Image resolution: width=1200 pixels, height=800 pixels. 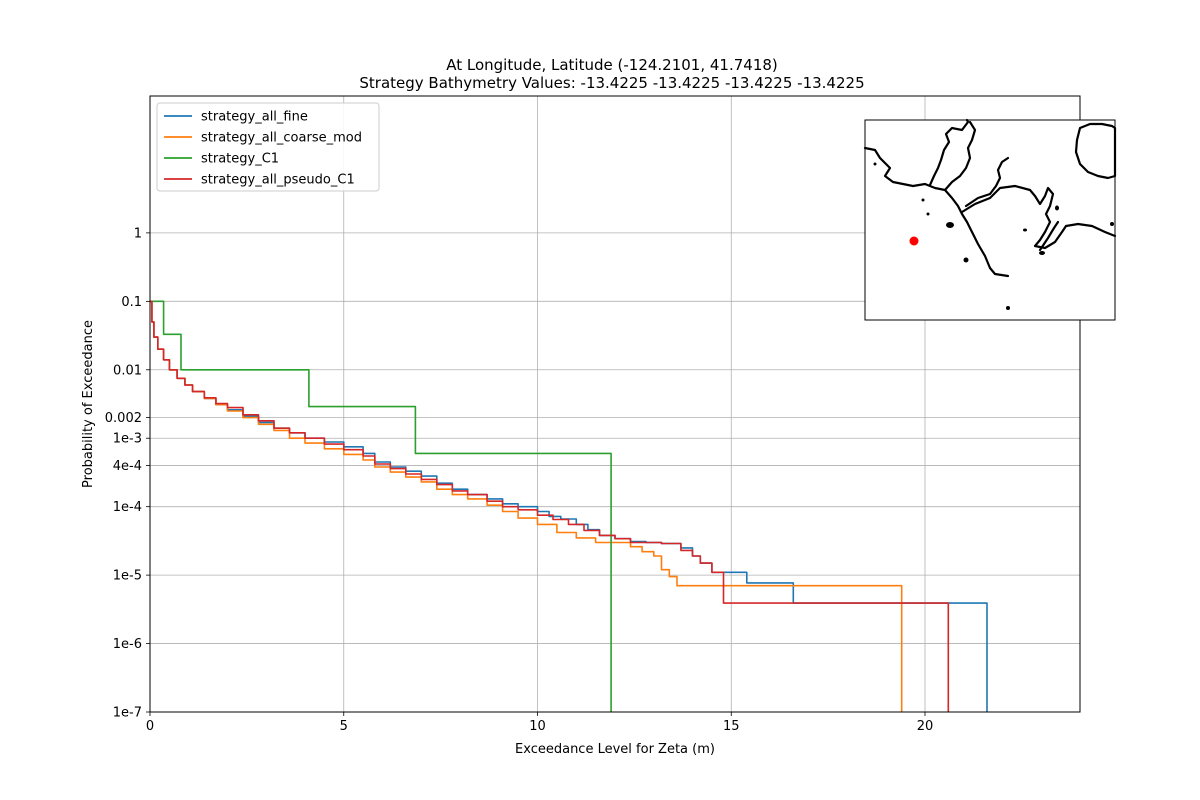 What do you see at coordinates (914, 241) in the screenshot?
I see `location-marker` at bounding box center [914, 241].